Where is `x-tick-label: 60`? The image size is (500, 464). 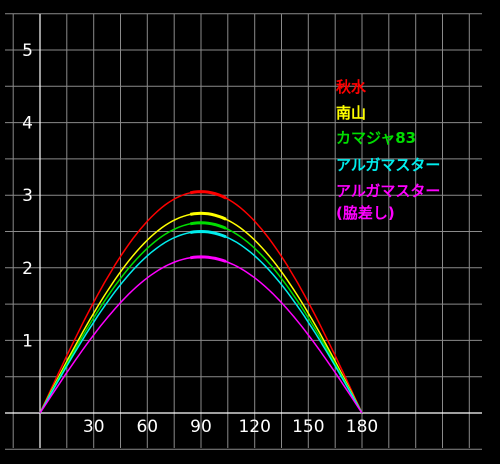
x-tick-label: 60 is located at coordinates (147, 427).